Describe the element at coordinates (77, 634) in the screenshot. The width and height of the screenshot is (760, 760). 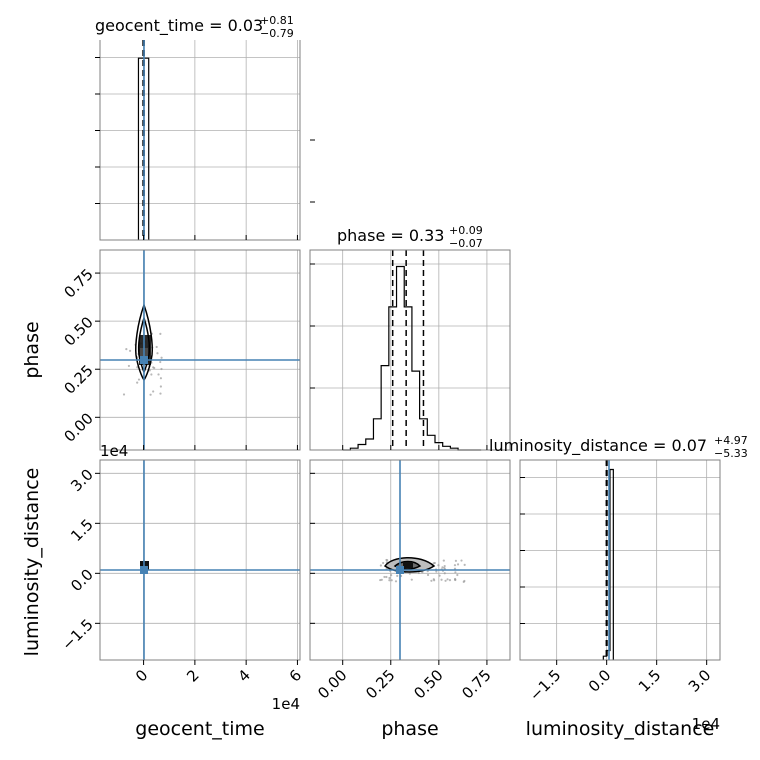
I see `y-tick-label: −1.5` at that location.